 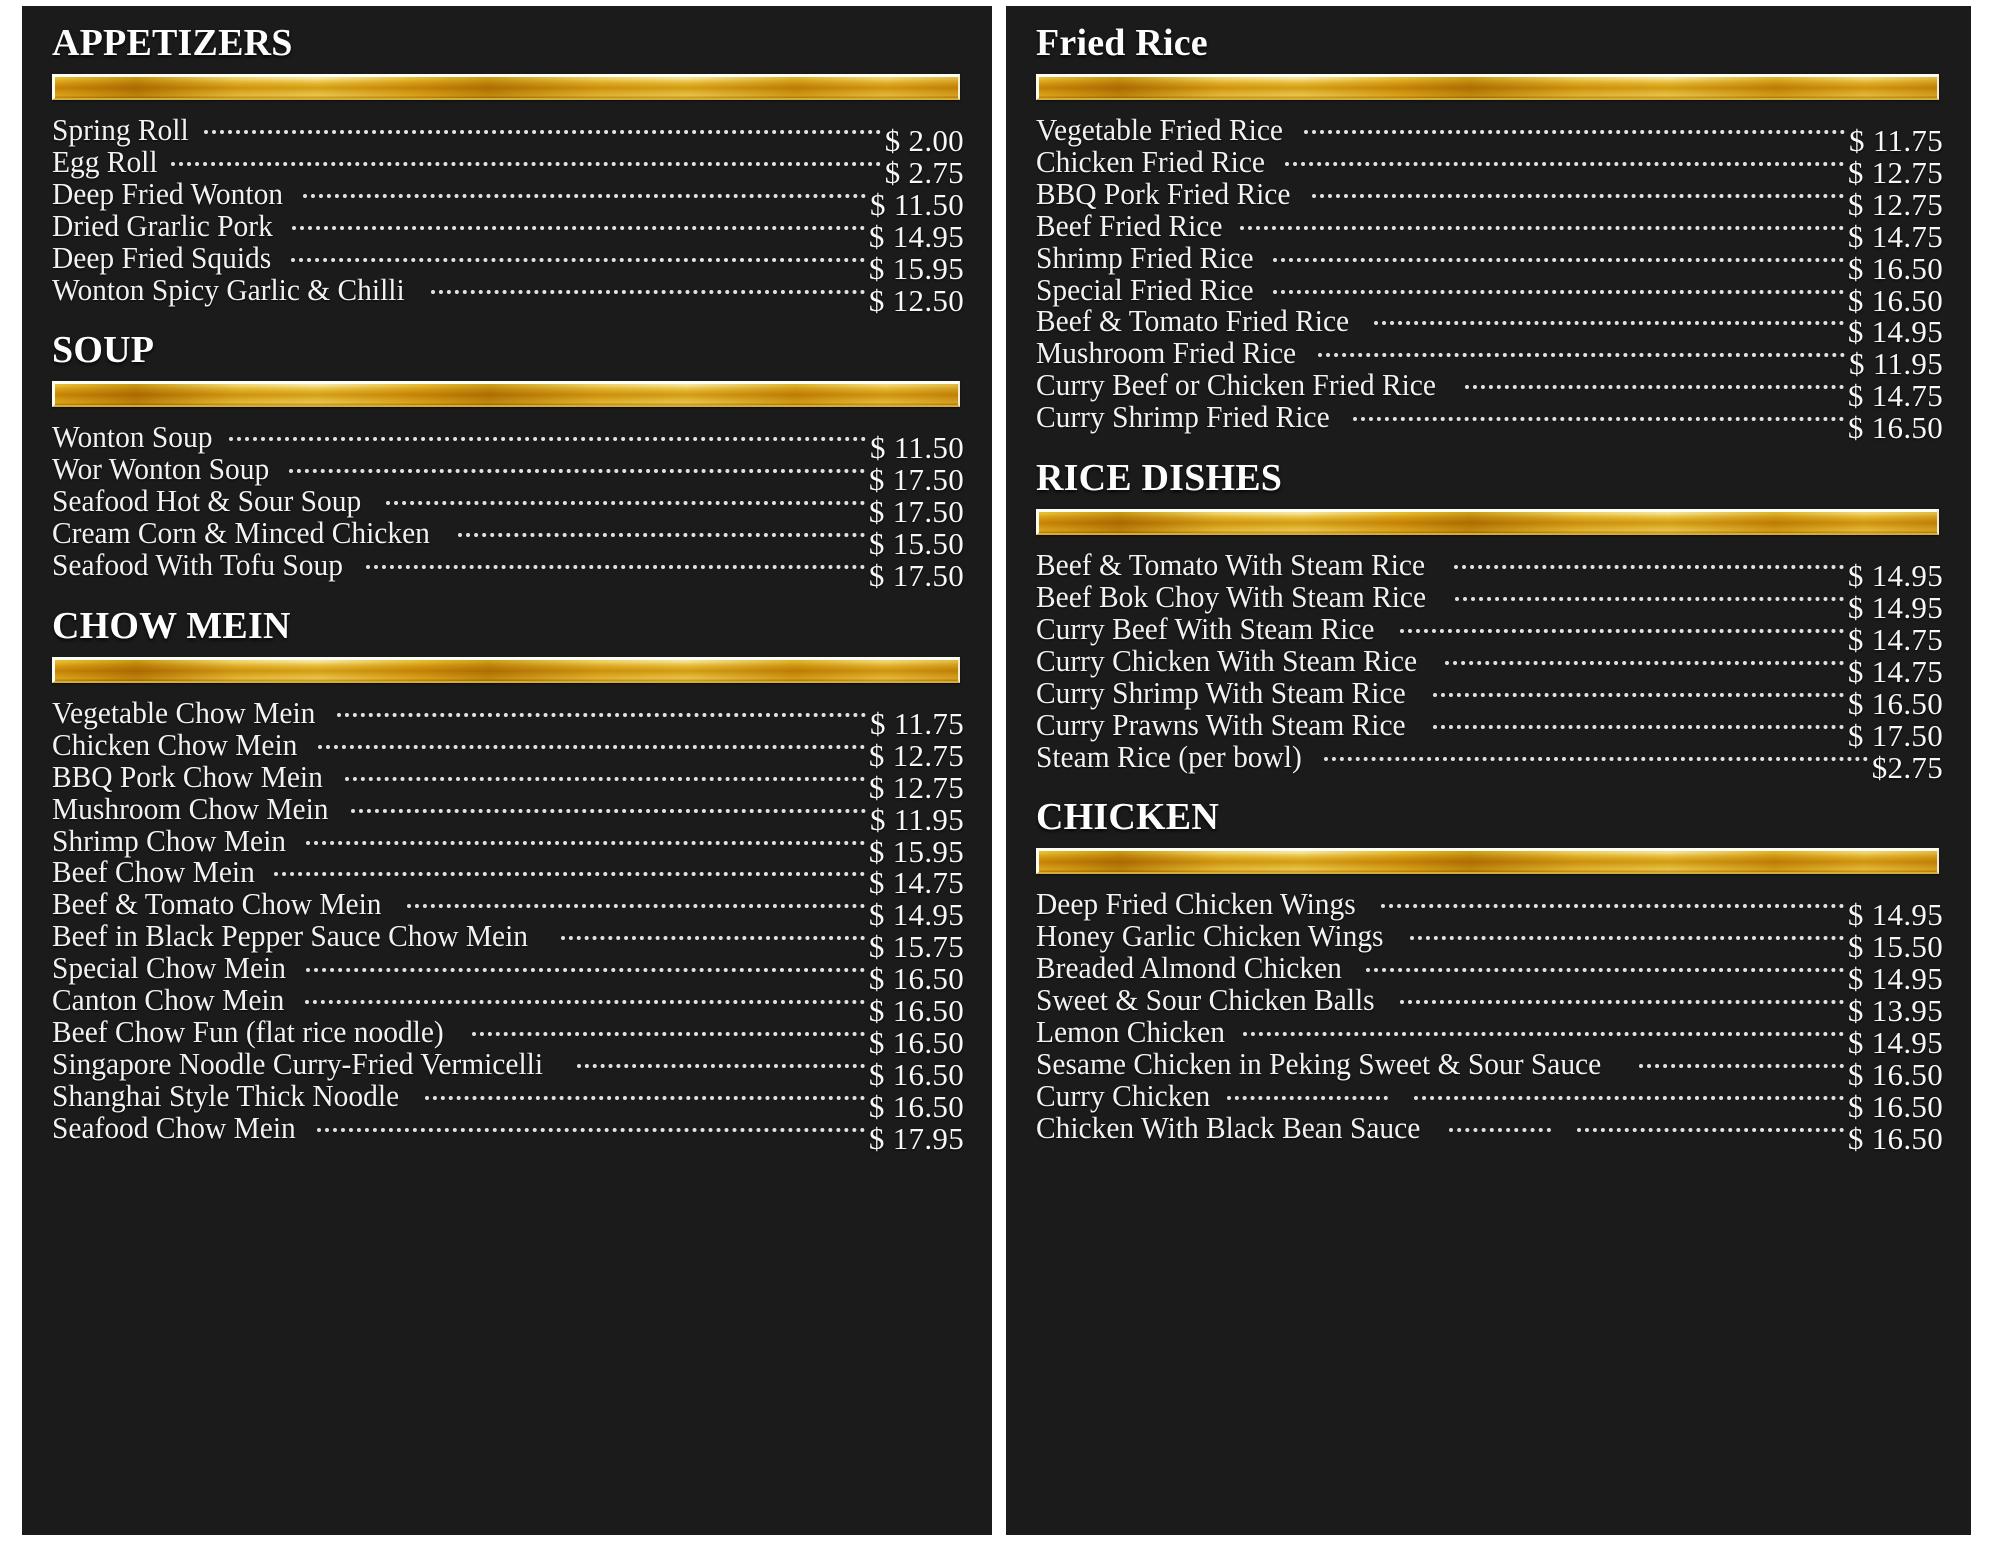 I want to click on menu-item-row: Chicken Chow Mein $ 12.75, so click(x=508, y=748).